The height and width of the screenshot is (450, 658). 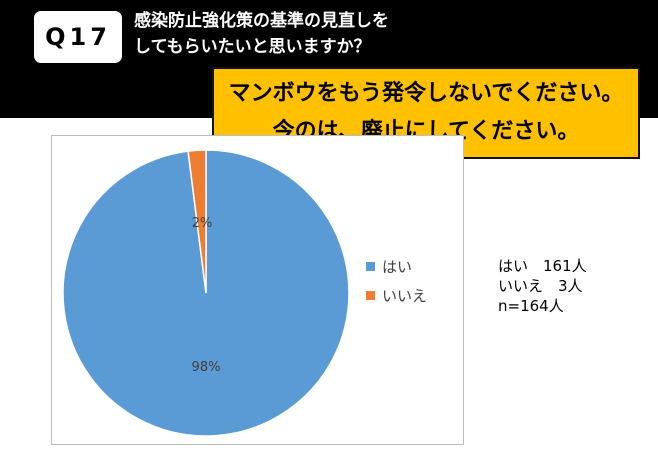 What do you see at coordinates (261, 21) in the screenshot?
I see `question-line-1: 感染防止強化策の基準の見直しを` at bounding box center [261, 21].